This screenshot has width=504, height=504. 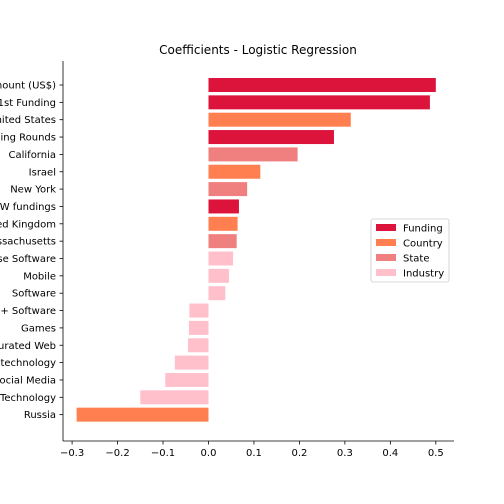 What do you see at coordinates (117, 453) in the screenshot?
I see `x-tick-label: −0.2` at bounding box center [117, 453].